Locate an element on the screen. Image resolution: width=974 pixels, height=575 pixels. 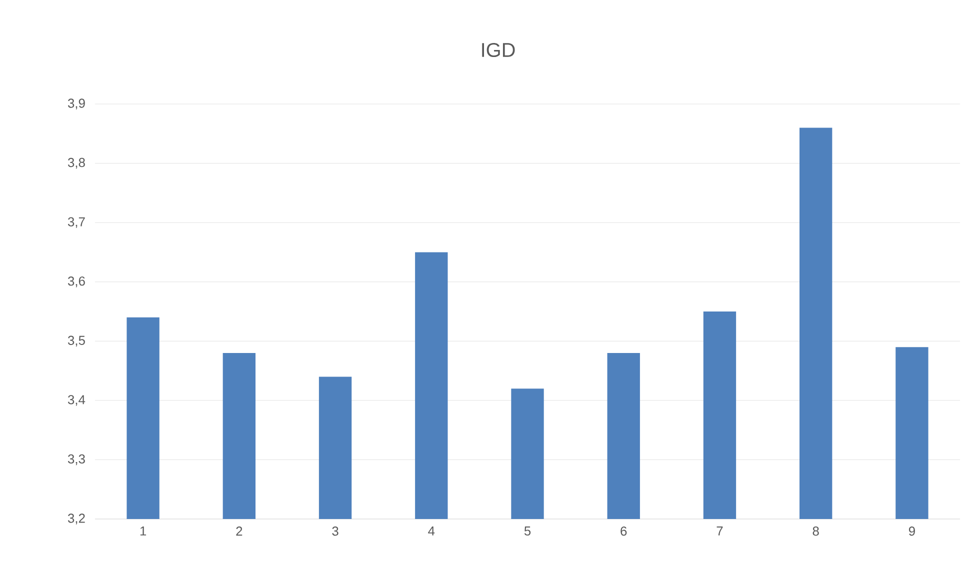
y-tick-label: 3,7 is located at coordinates (76, 222).